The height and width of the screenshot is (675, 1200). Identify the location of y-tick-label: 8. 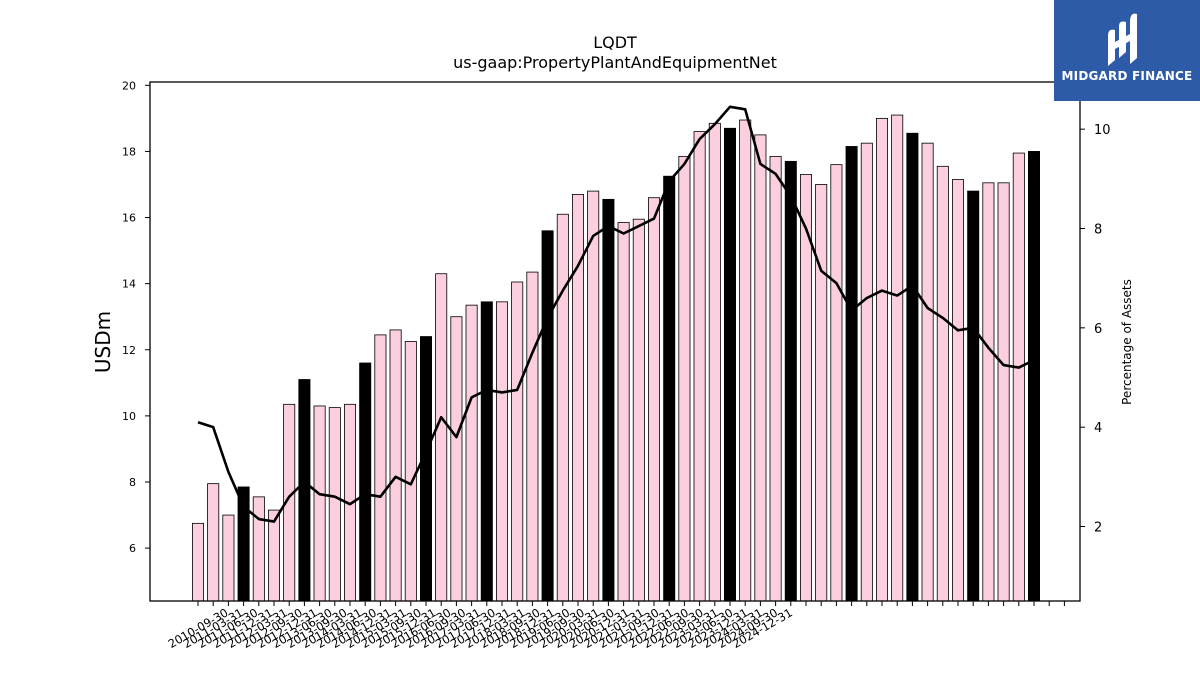
(132, 482).